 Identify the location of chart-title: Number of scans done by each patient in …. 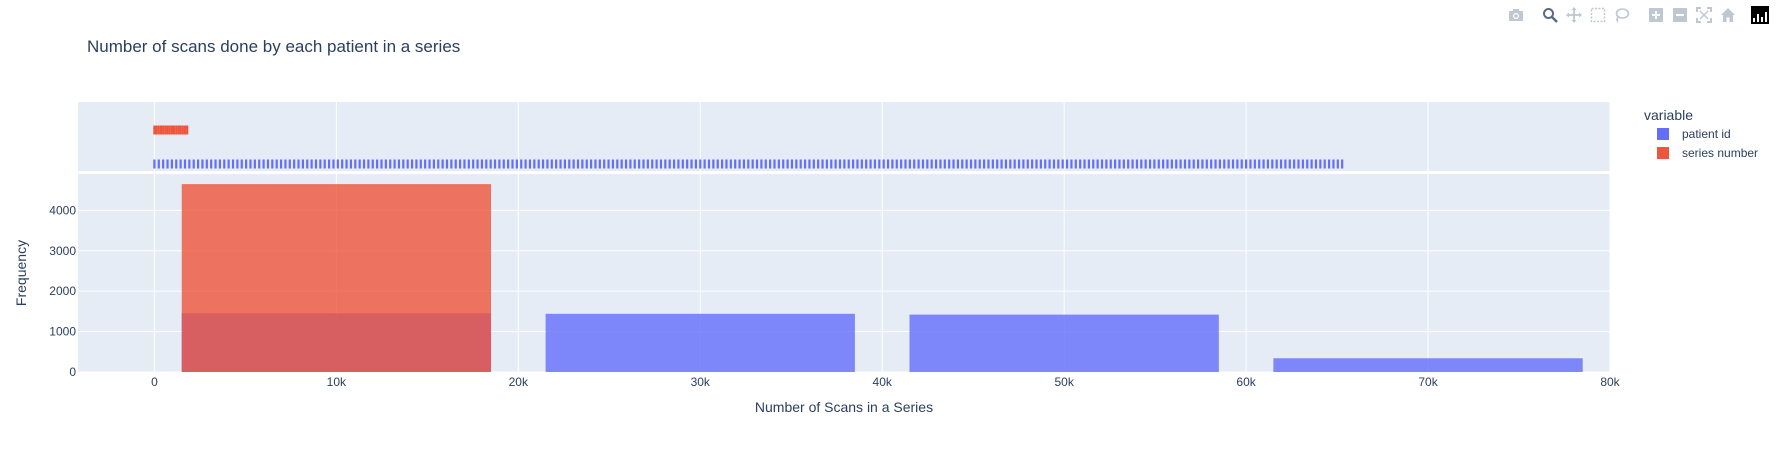
(273, 46).